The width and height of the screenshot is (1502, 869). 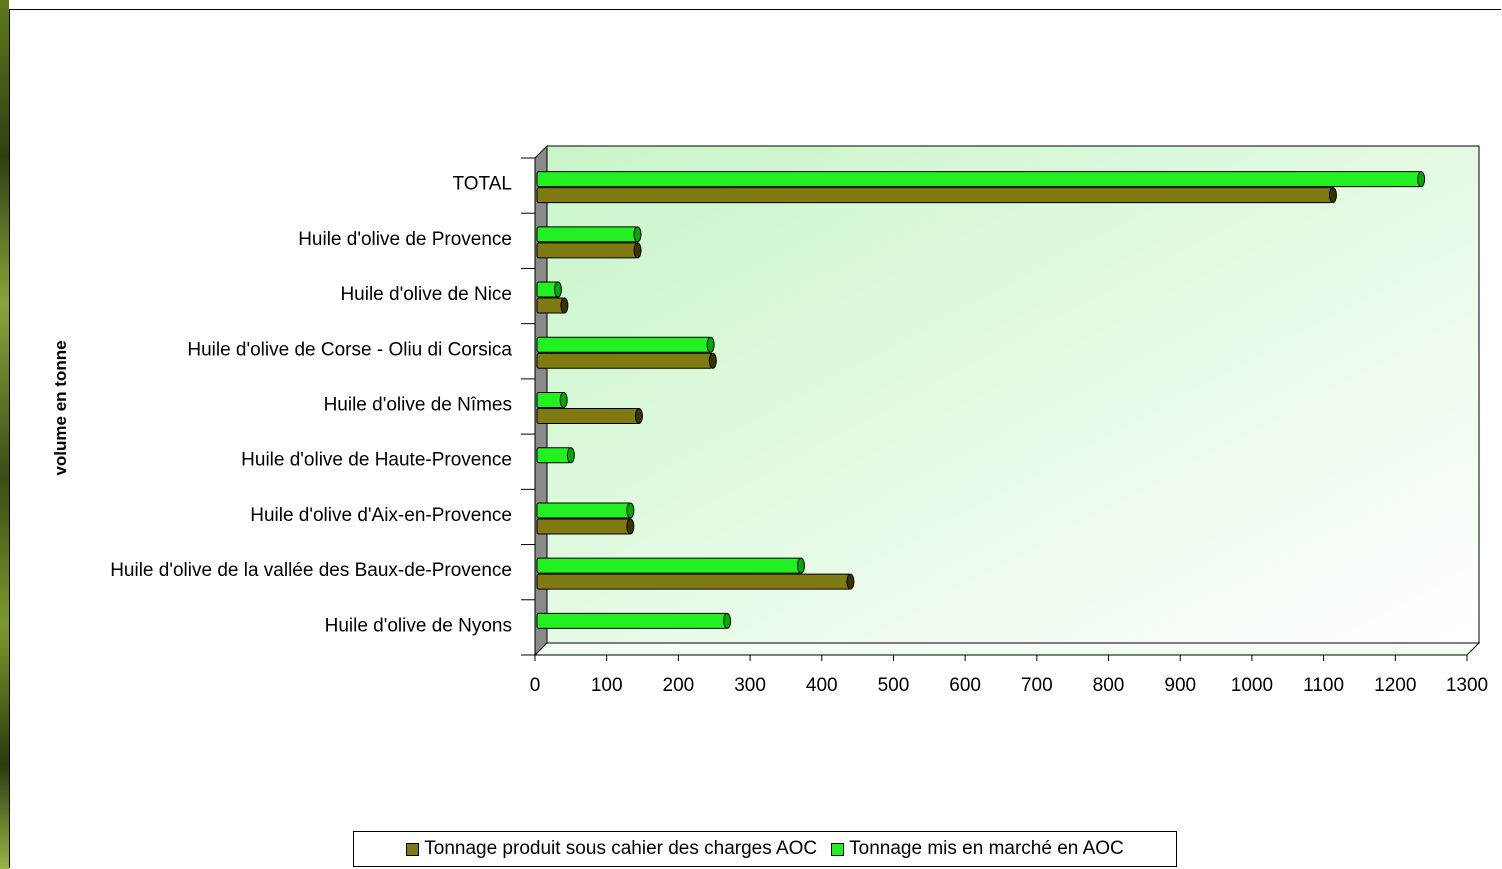 What do you see at coordinates (750, 685) in the screenshot?
I see `x-tick-label: 300` at bounding box center [750, 685].